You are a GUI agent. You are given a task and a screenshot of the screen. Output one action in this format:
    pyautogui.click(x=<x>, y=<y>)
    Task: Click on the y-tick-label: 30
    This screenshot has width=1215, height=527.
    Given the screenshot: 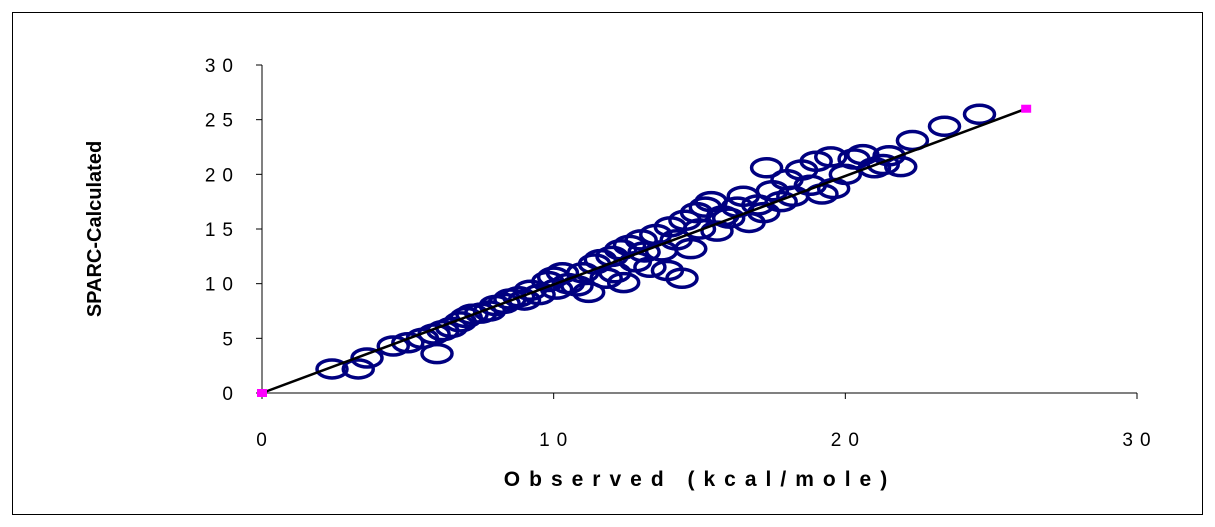 What is the action you would take?
    pyautogui.click(x=222, y=66)
    